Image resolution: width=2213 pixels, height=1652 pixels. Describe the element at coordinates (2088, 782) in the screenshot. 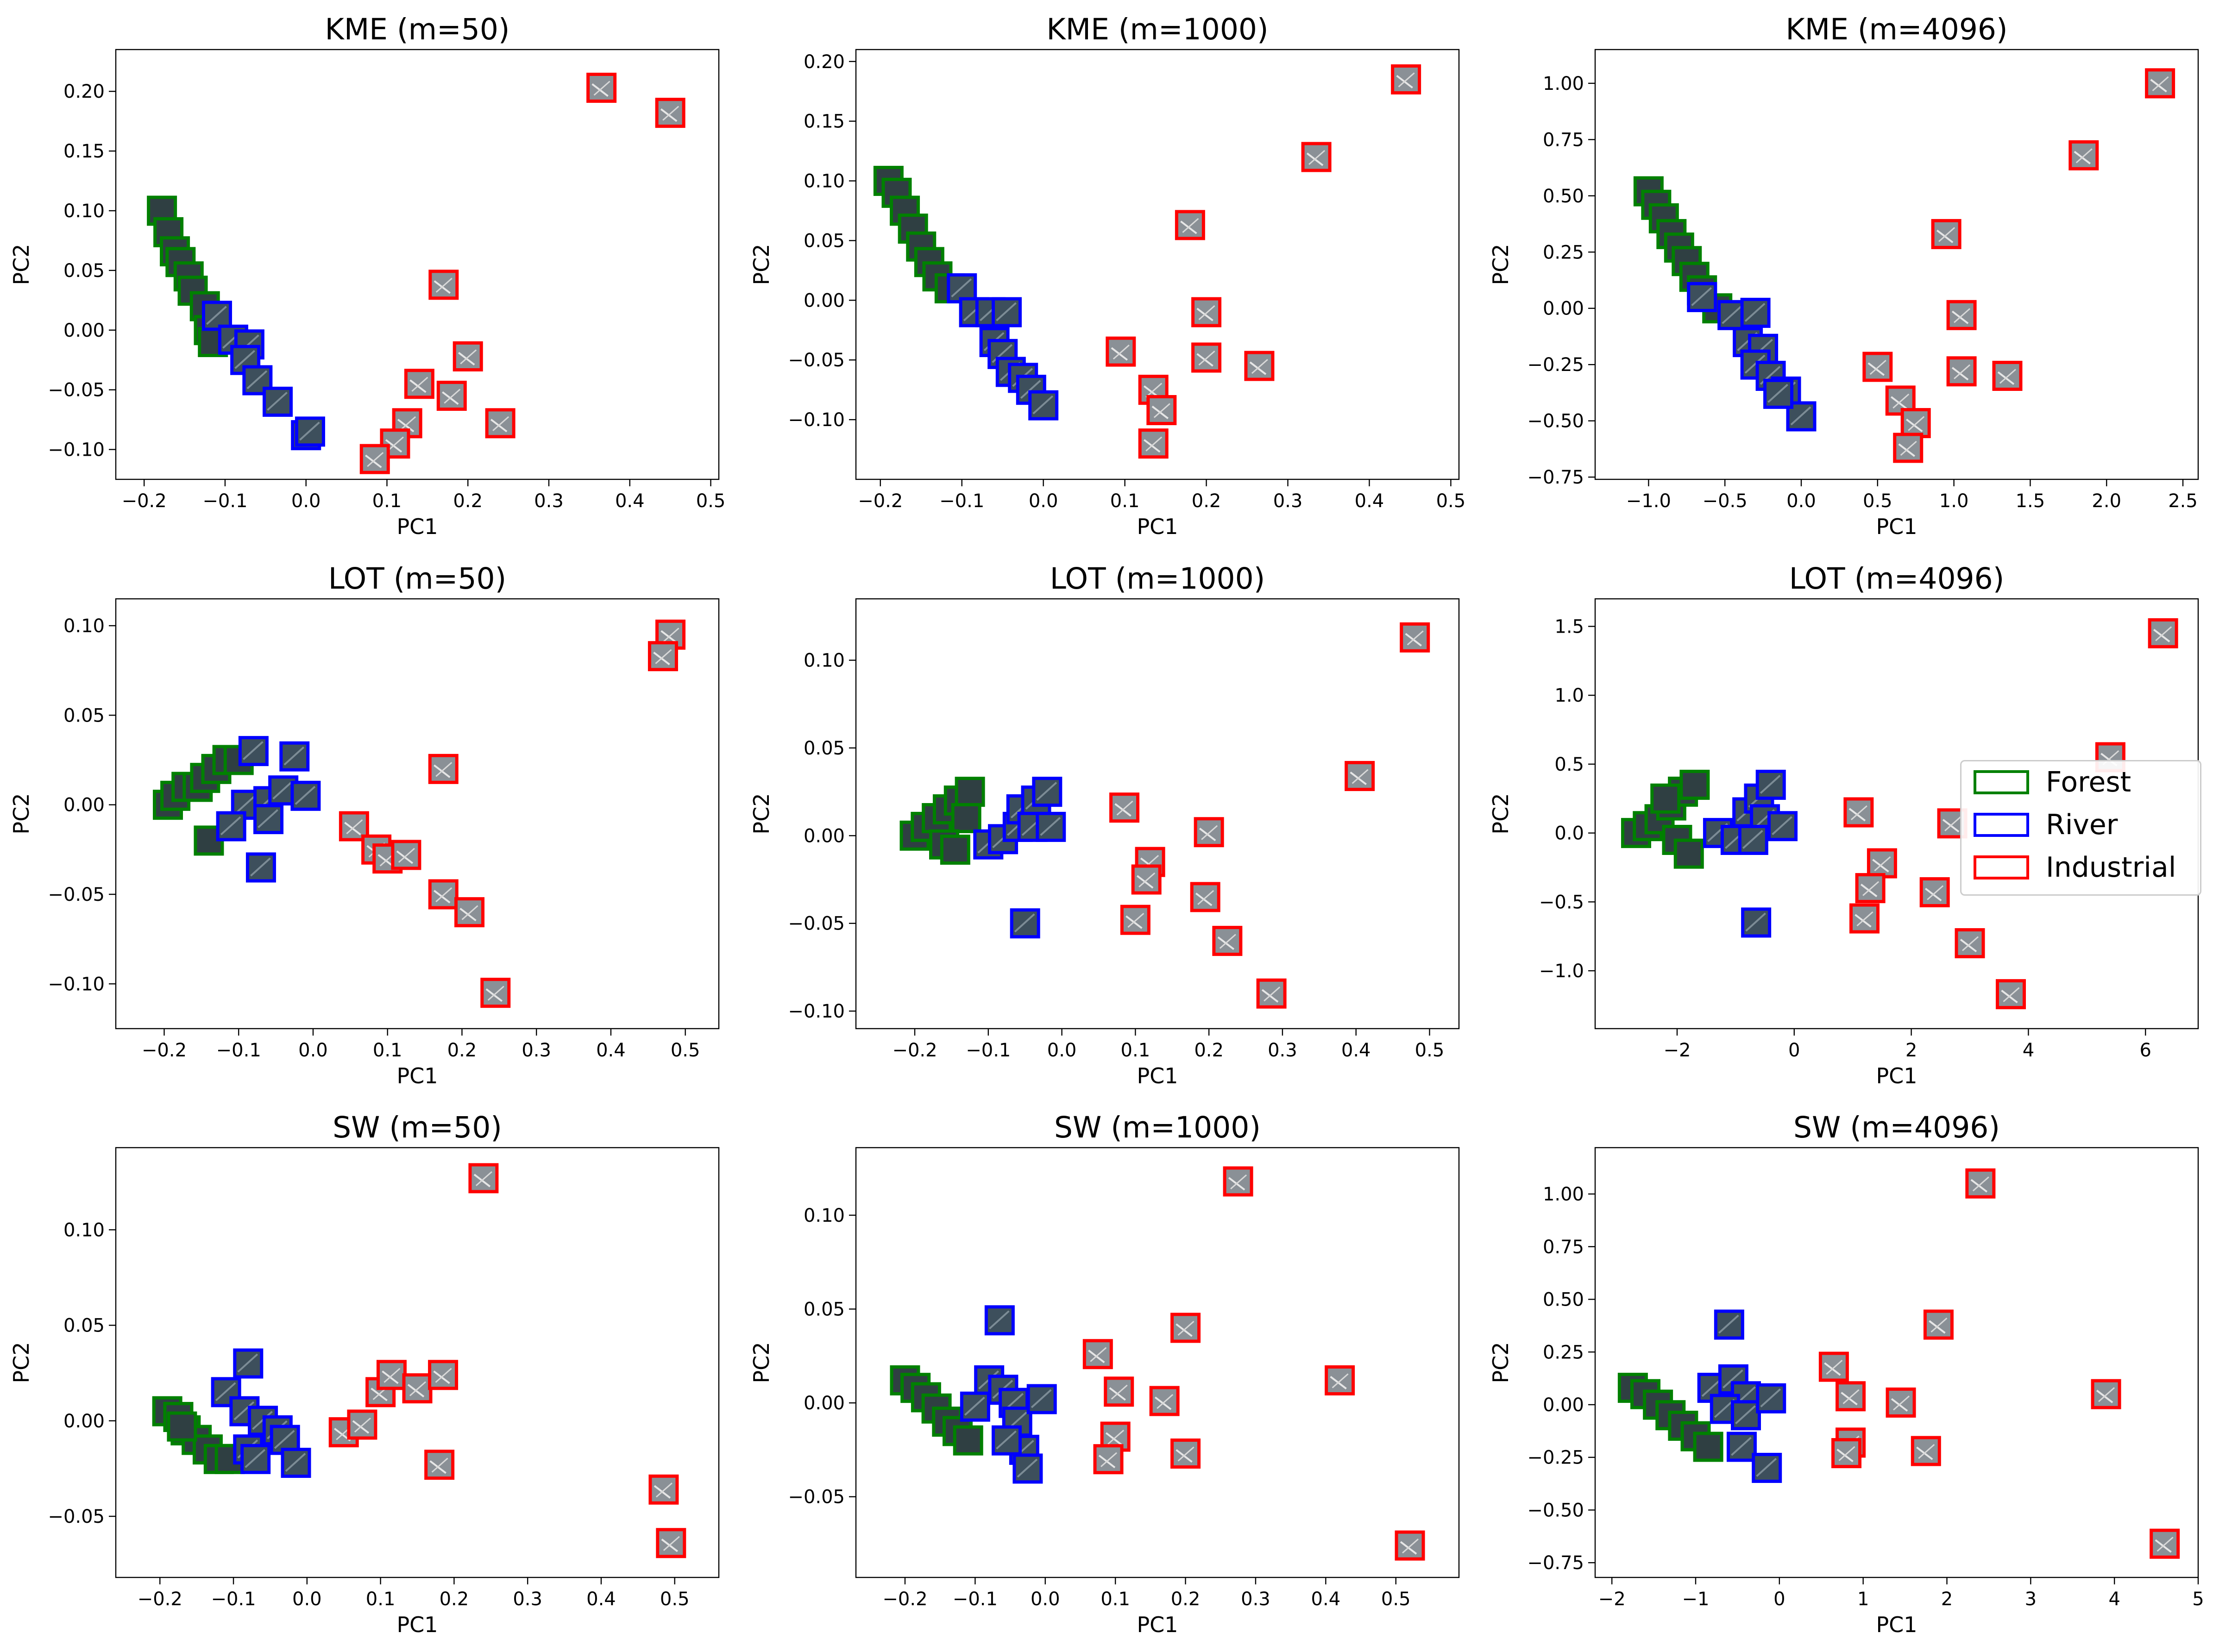

I see `legend-label-forest: Forest` at that location.